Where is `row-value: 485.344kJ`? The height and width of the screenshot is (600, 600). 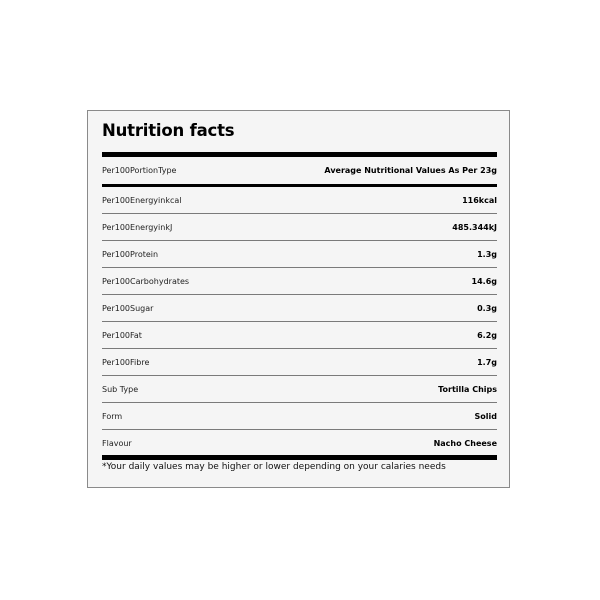
row-value: 485.344kJ is located at coordinates (474, 227).